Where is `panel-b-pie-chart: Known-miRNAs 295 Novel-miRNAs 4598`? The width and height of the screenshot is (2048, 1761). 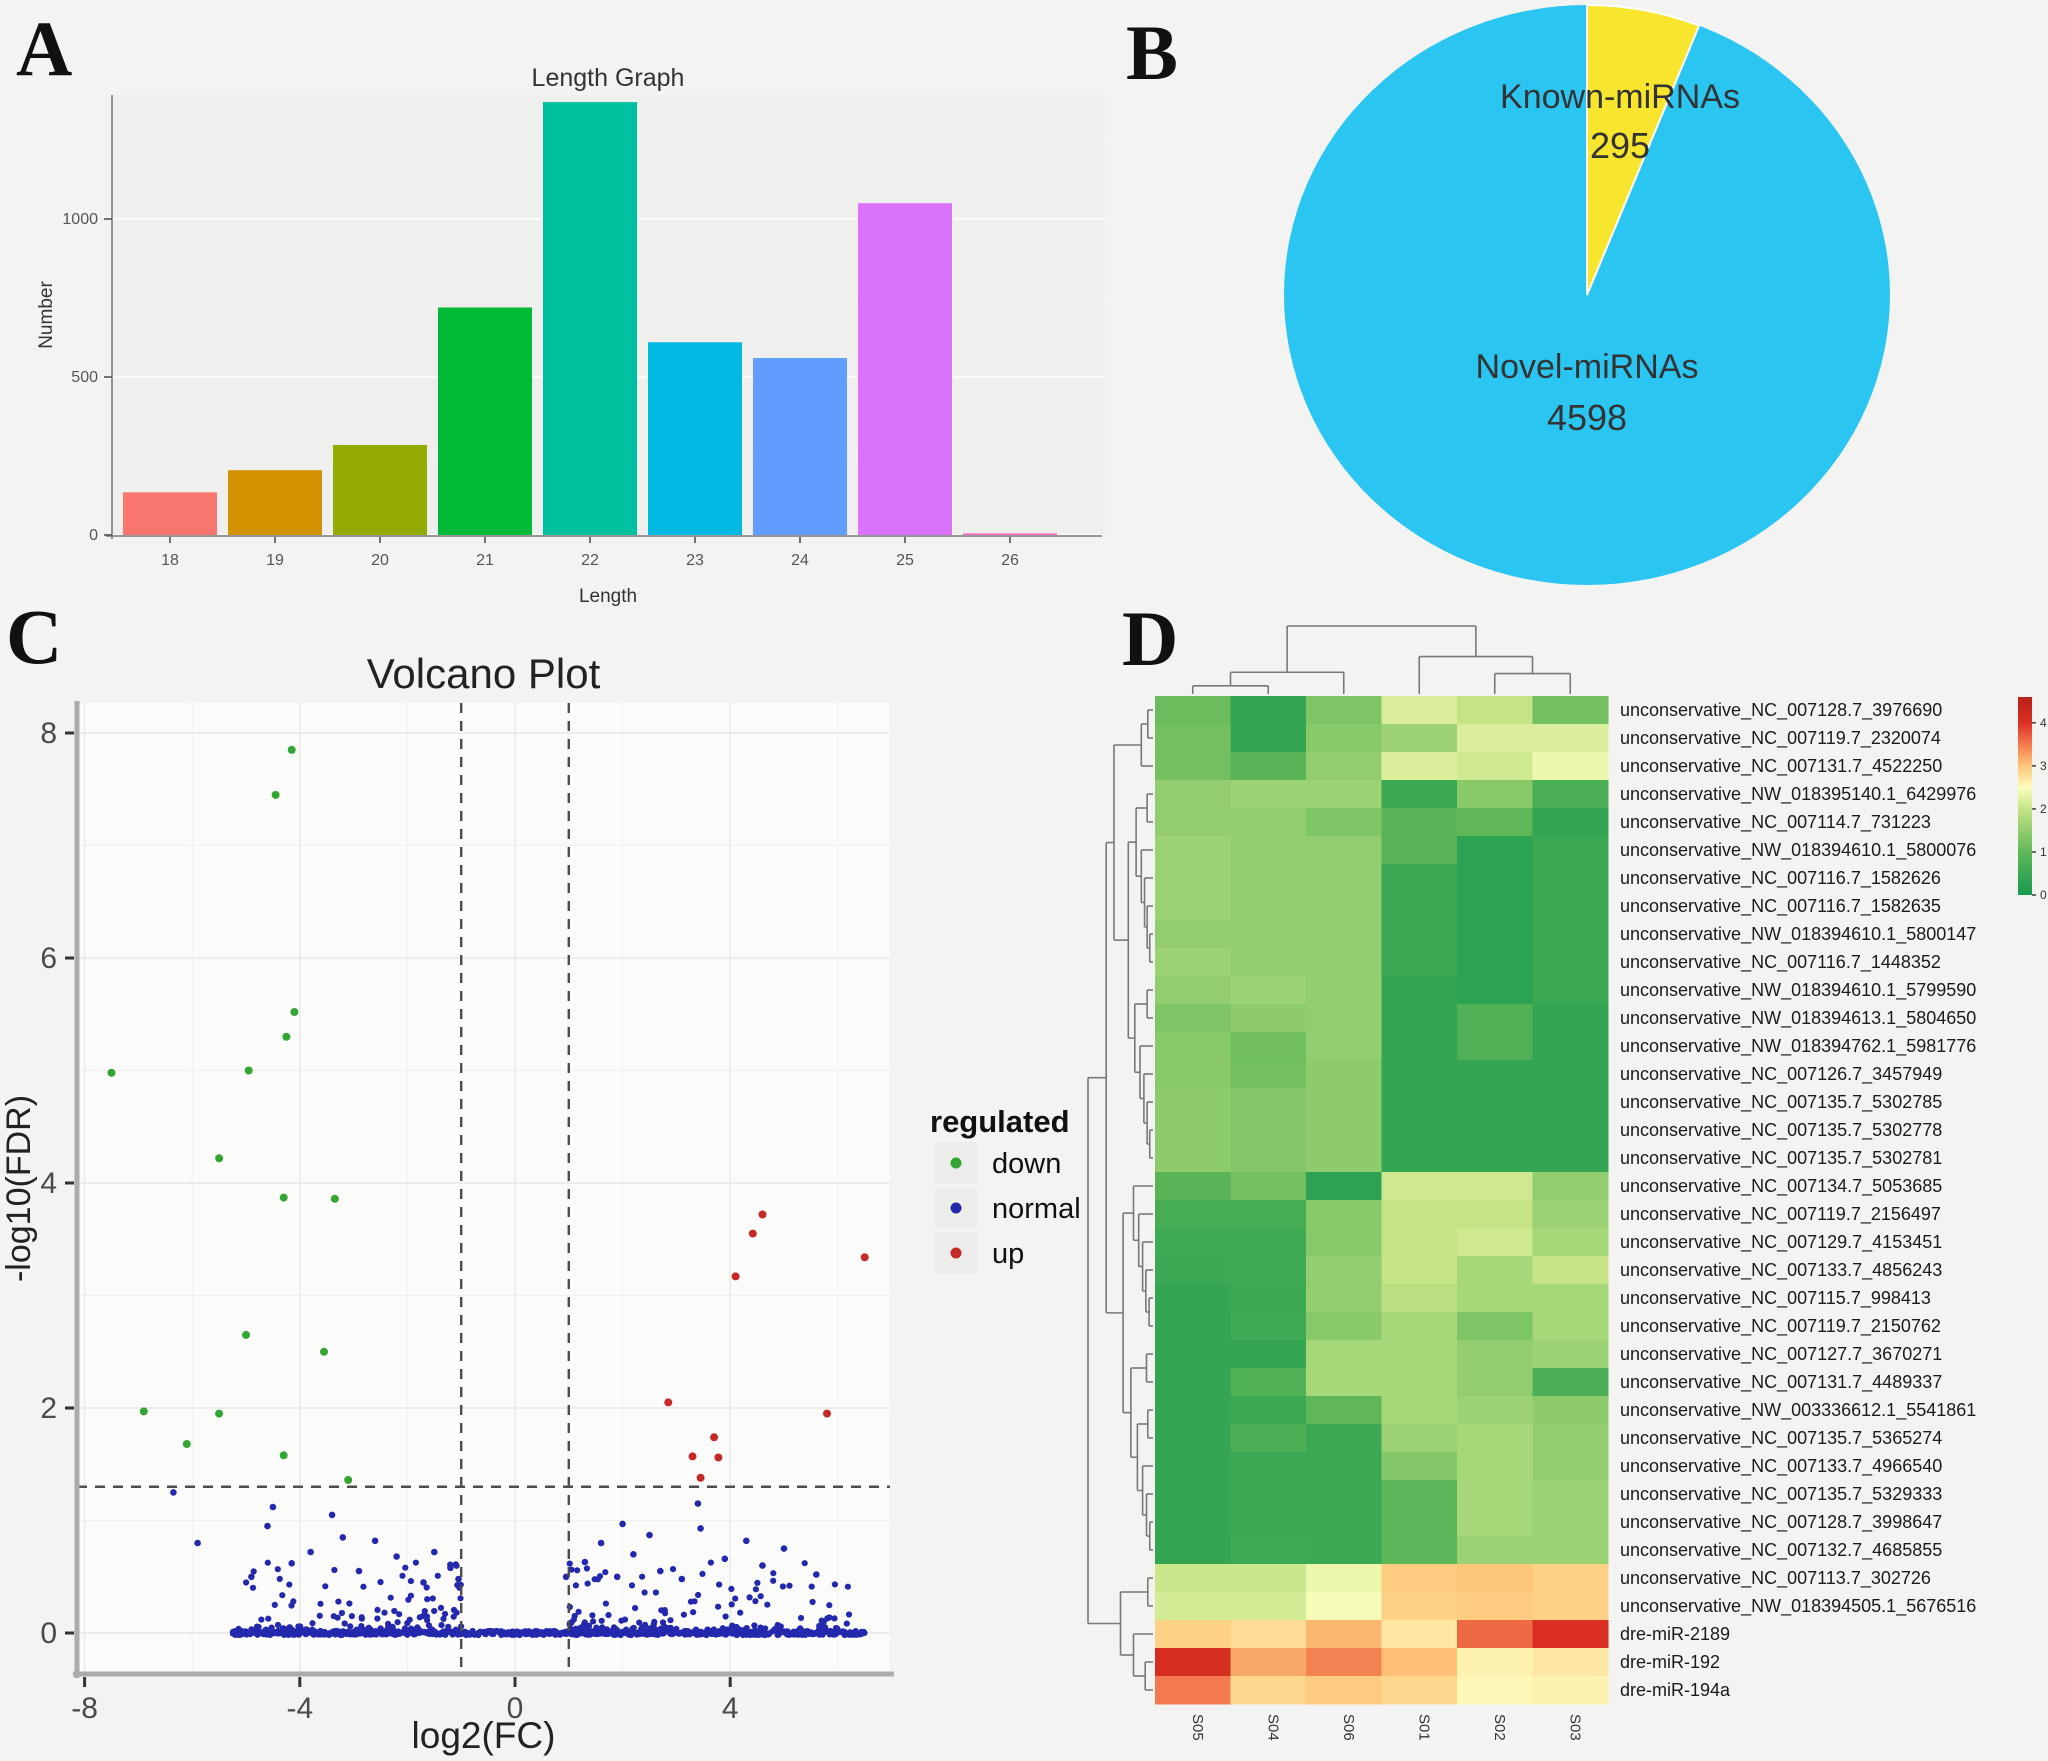
panel-b-pie-chart: Known-miRNAs 295 Novel-miRNAs 4598 is located at coordinates (1587, 294).